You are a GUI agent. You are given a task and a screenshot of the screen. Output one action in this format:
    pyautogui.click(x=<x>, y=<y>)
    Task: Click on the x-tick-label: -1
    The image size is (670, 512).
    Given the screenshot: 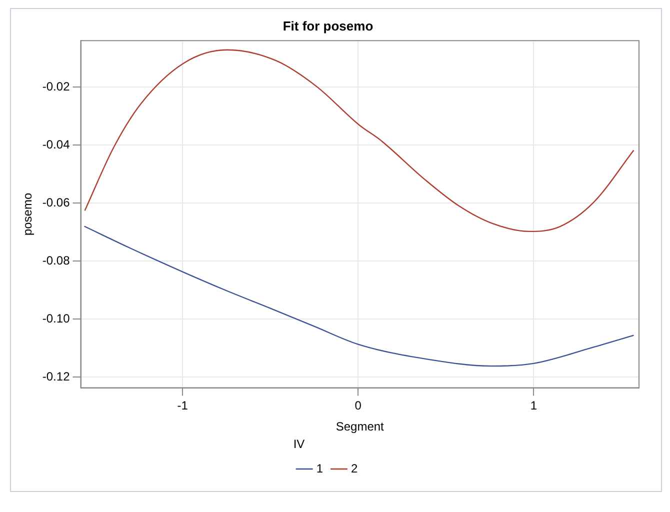 What is the action you would take?
    pyautogui.click(x=182, y=405)
    